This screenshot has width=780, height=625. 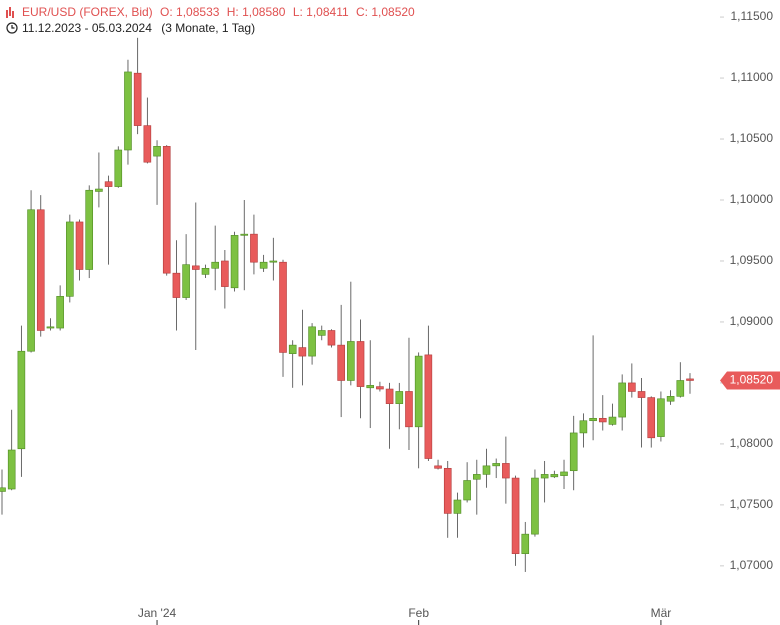 What do you see at coordinates (752, 77) in the screenshot?
I see `y-tick-label: 1,11000` at bounding box center [752, 77].